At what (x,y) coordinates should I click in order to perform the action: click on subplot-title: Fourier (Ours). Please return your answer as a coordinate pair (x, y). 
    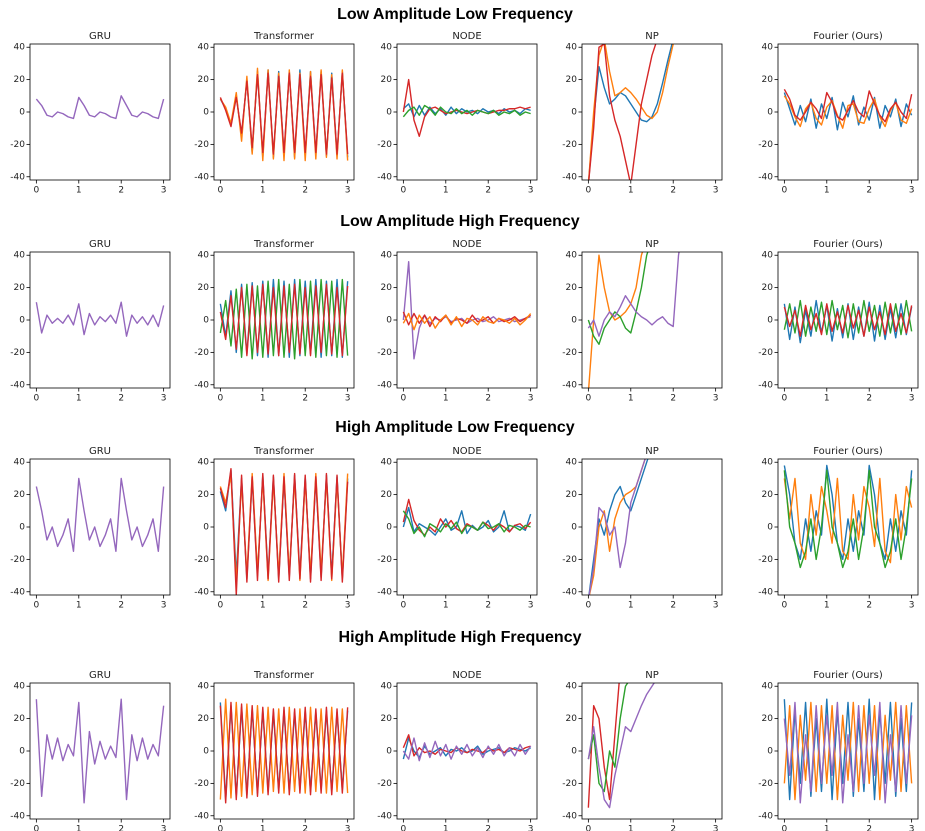
    Looking at the image, I should click on (848, 36).